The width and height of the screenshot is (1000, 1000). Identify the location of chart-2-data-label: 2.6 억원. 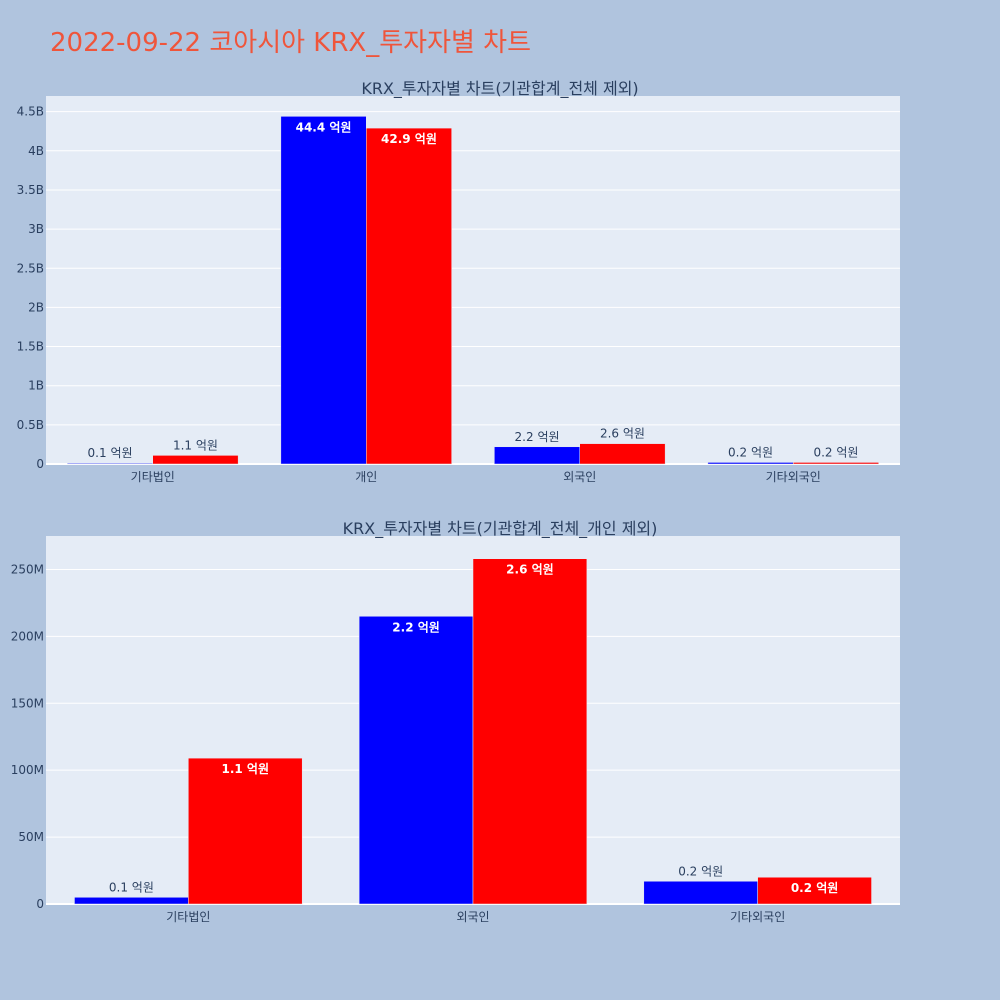
(530, 570).